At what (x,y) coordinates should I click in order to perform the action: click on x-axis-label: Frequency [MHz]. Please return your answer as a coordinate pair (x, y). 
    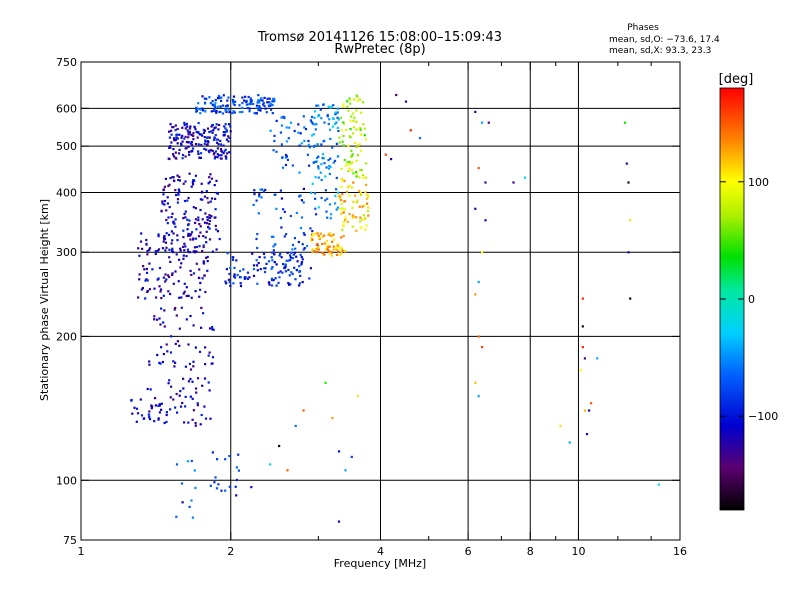
    Looking at the image, I should click on (380, 563).